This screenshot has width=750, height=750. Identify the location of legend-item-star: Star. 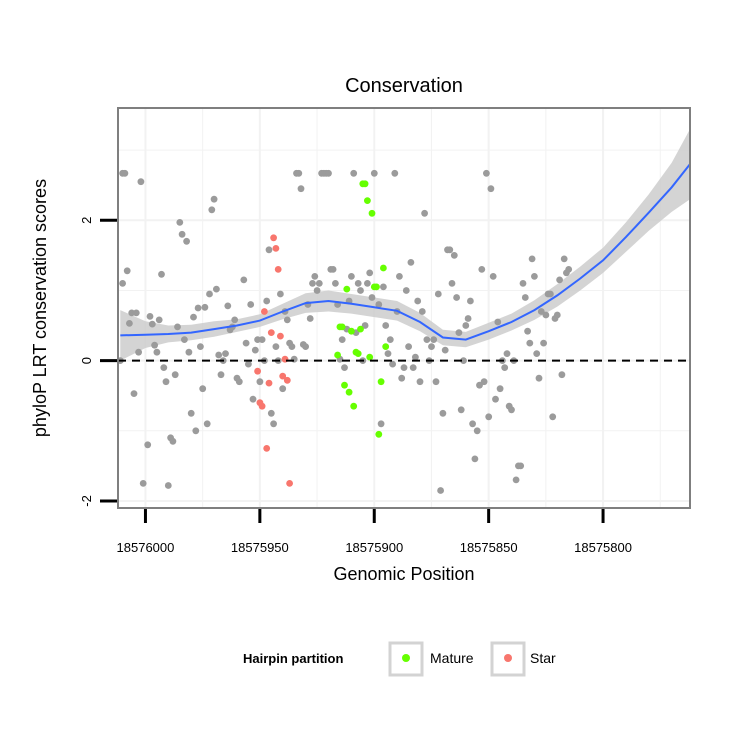
(523, 659).